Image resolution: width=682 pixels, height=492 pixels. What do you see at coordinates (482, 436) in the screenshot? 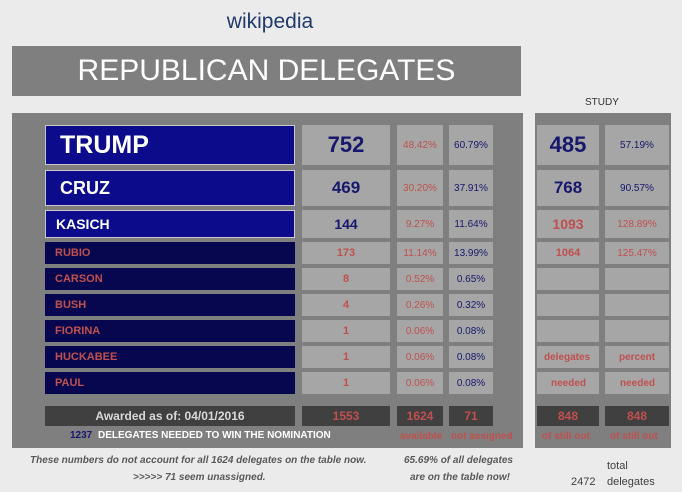
I see `not-assigned-label: not assigned` at bounding box center [482, 436].